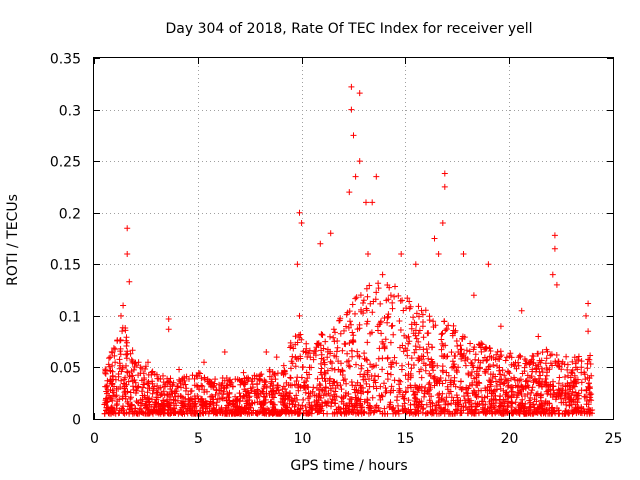  Describe the element at coordinates (406, 439) in the screenshot. I see `x-tick-label: 15` at that location.